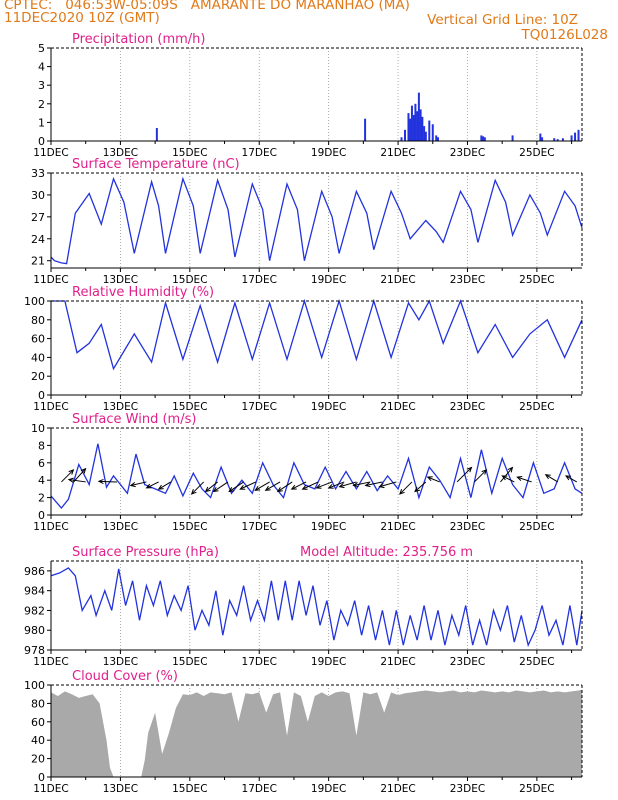 Image resolution: width=618 pixels, height=800 pixels. I want to click on panel-4-x-tick-label: 11DEC, so click(50, 527).